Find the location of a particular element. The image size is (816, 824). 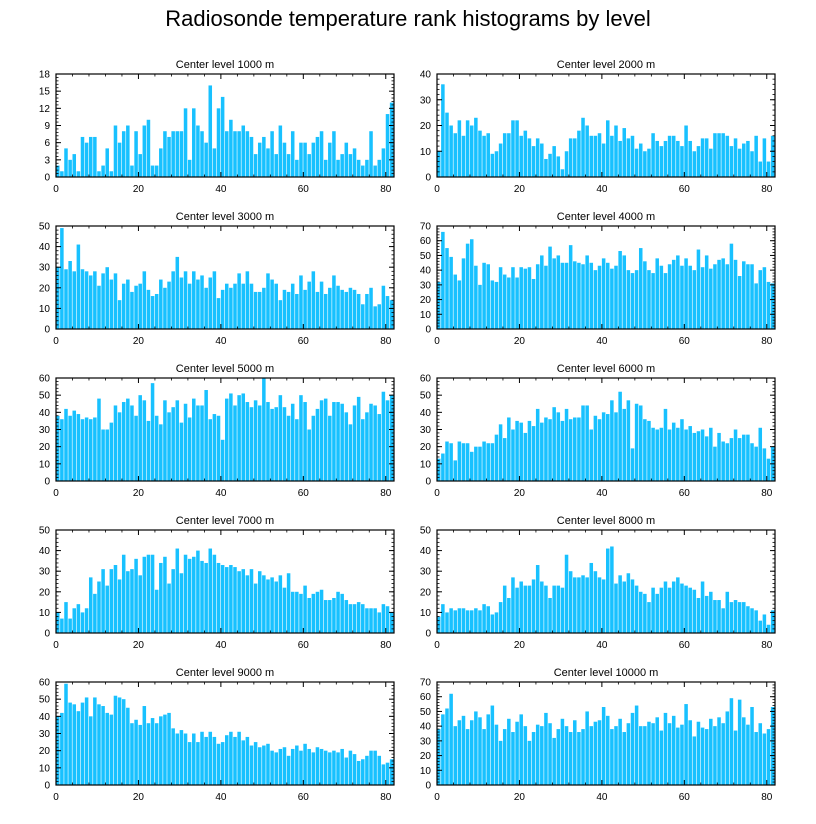

panel-title: Center level 10000 m is located at coordinates (606, 673).